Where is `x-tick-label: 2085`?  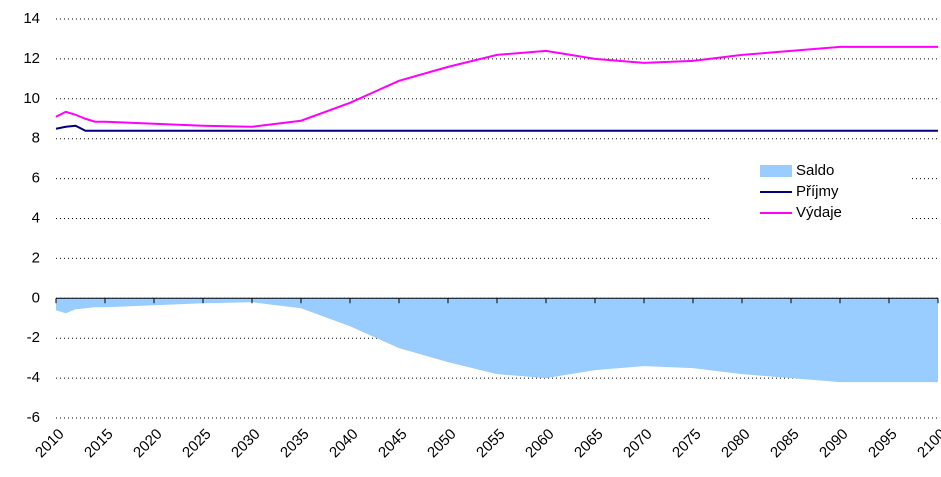 x-tick-label: 2085 is located at coordinates (785, 444).